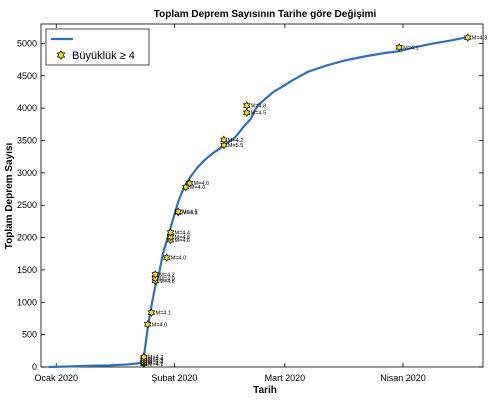 This screenshot has width=500, height=400. What do you see at coordinates (27, 173) in the screenshot?
I see `y-tick-label: 3000` at bounding box center [27, 173].